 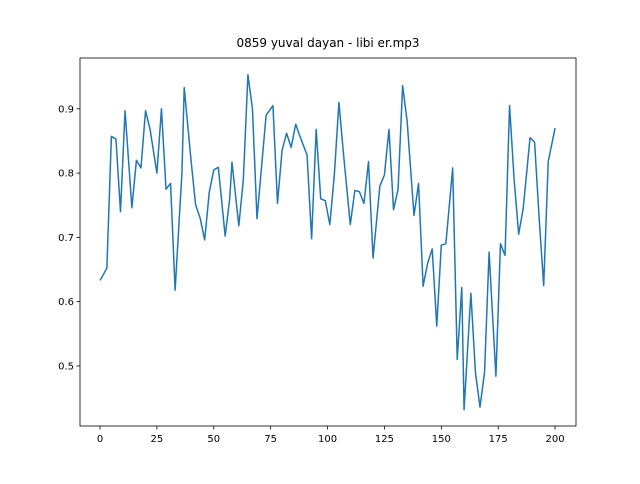 What do you see at coordinates (498, 439) in the screenshot?
I see `x-tick-label: 175` at bounding box center [498, 439].